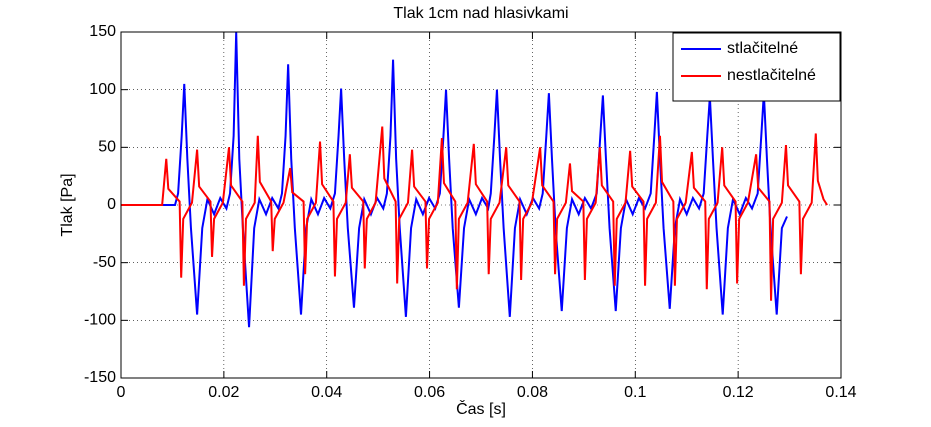 The image size is (931, 427). Describe the element at coordinates (67, 204) in the screenshot. I see `y-axis-label: Tlak [Pa]` at that location.